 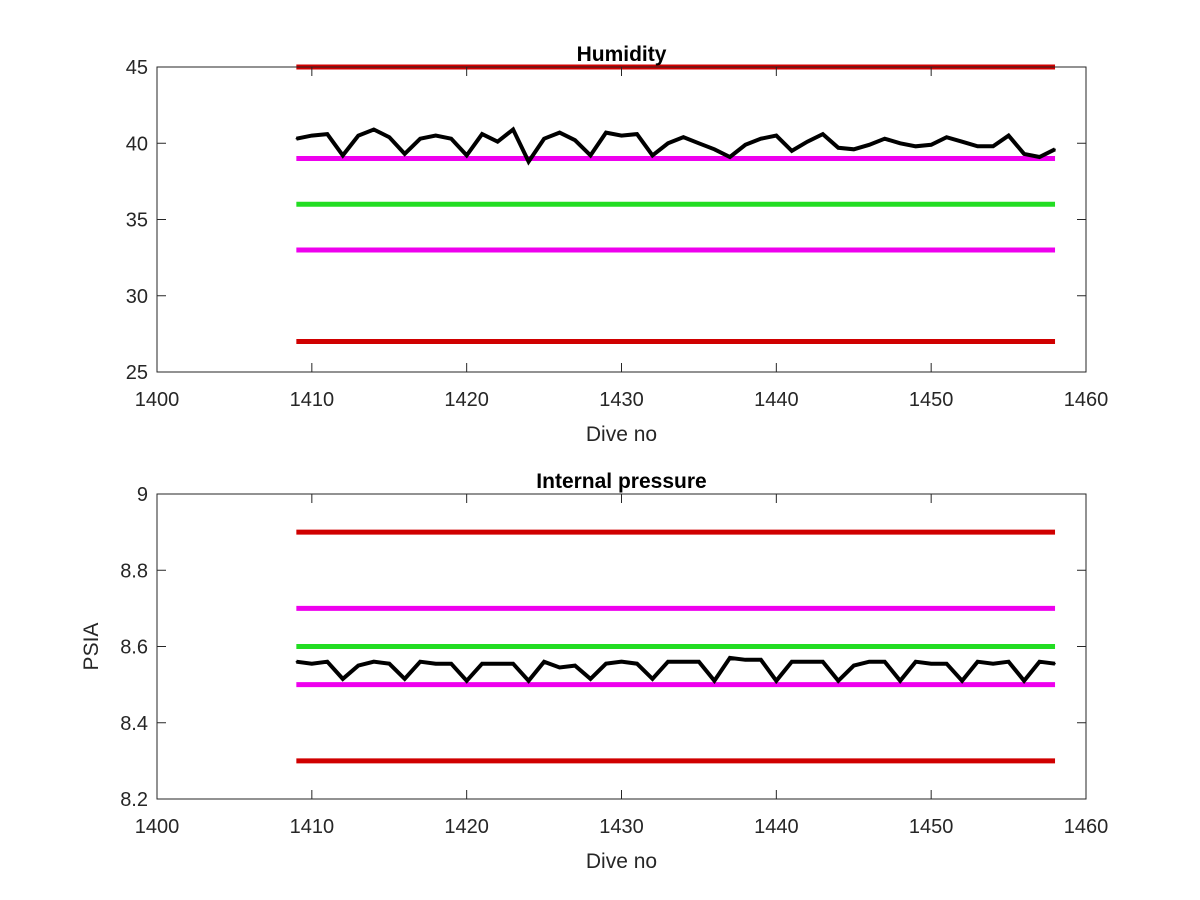 I want to click on humidity-x-axis-label: Dive no, so click(x=621, y=434).